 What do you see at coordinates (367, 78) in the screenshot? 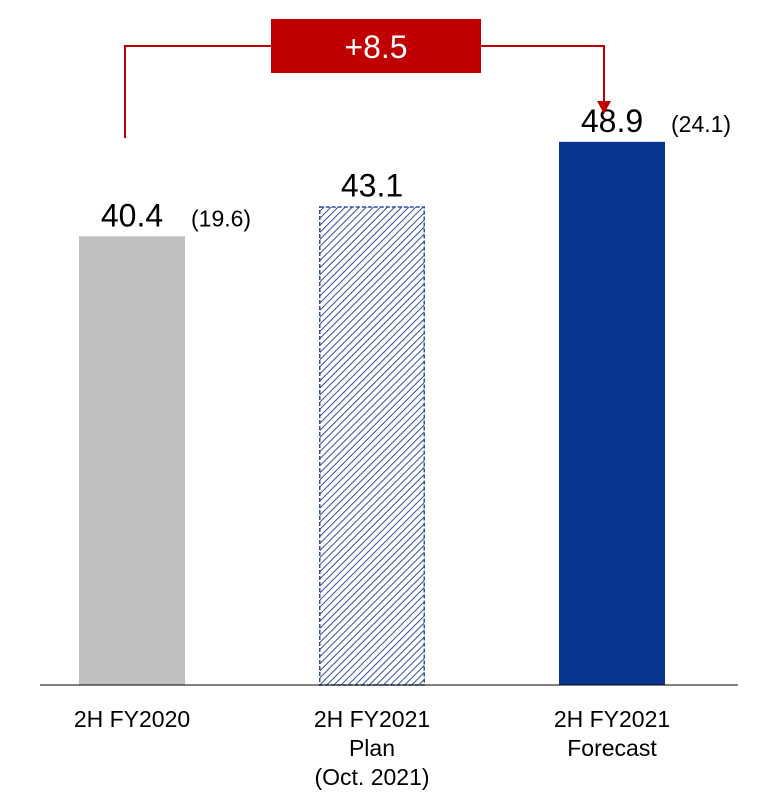
I see `delta-annotation: +8.5` at bounding box center [367, 78].